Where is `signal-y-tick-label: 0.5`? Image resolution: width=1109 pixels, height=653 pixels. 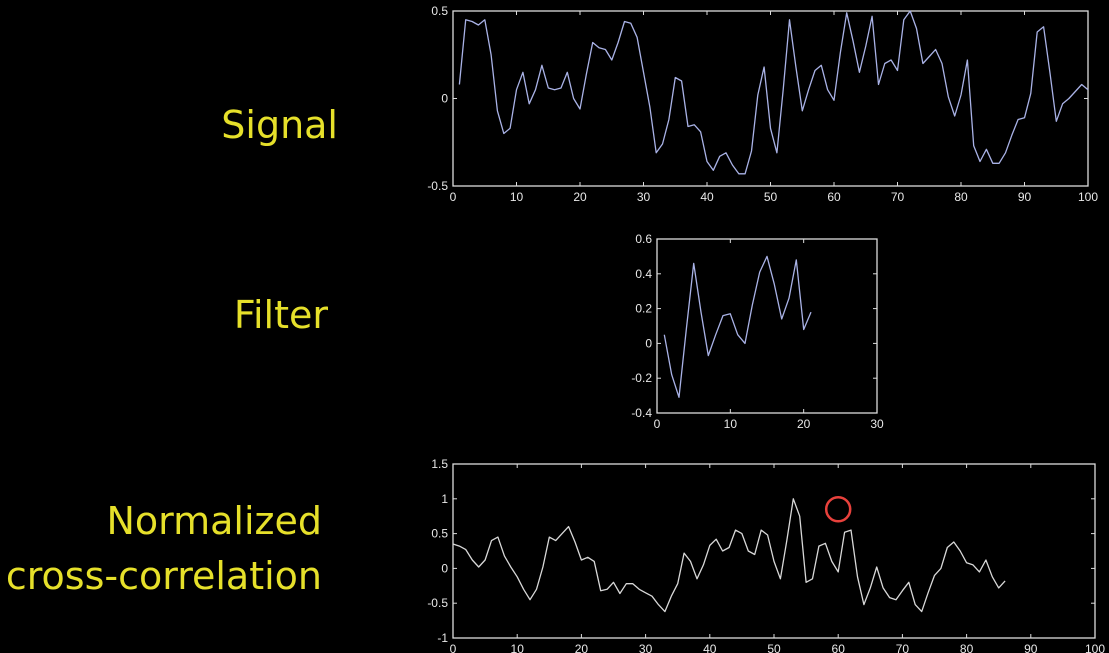
signal-y-tick-label: 0.5 is located at coordinates (439, 11).